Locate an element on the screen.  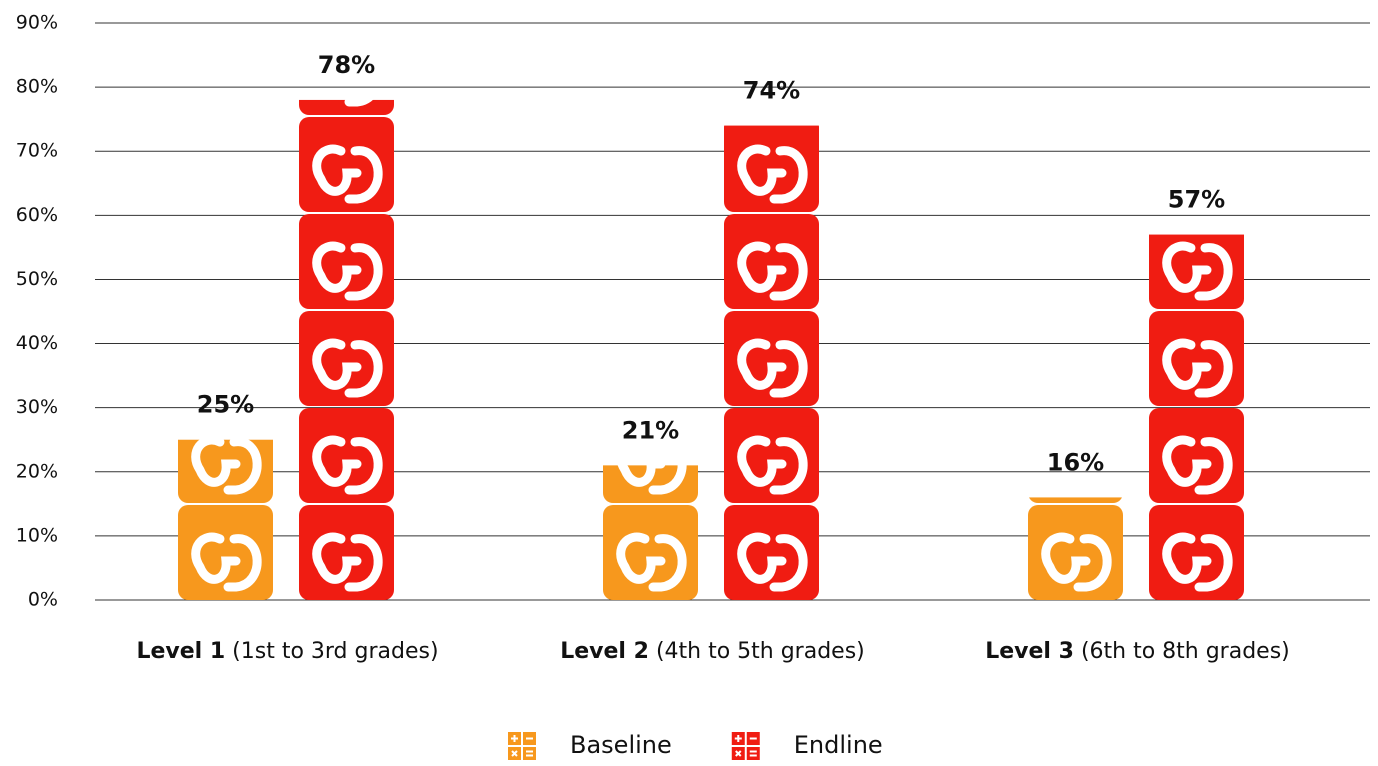
value-label: 25% is located at coordinates (225, 405).